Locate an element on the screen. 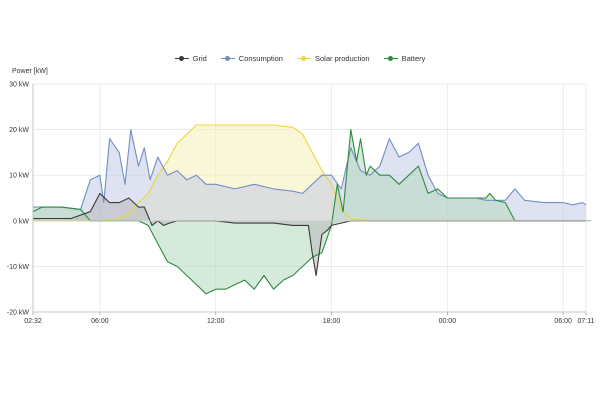 This screenshot has height=400, width=600. y-axis-label: Power [kW] is located at coordinates (30, 71).